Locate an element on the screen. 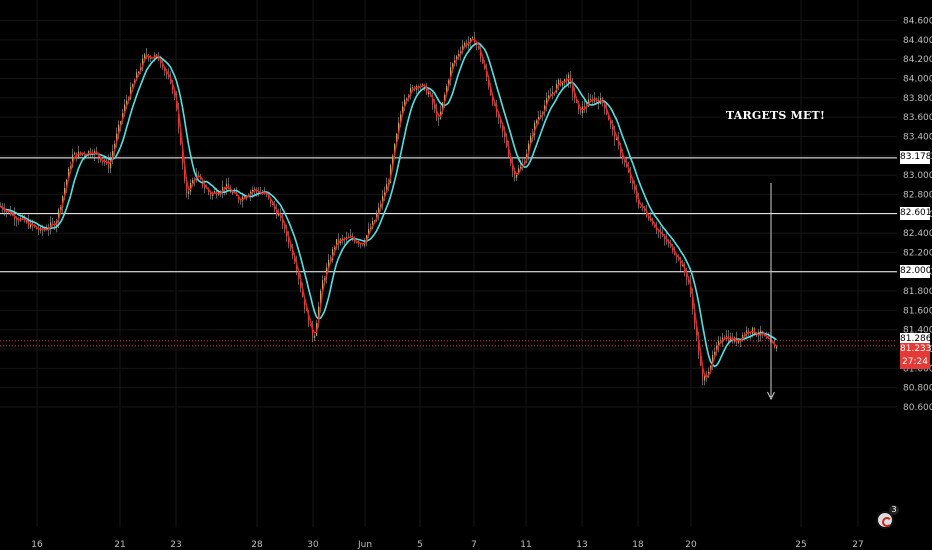 This screenshot has width=932, height=550. time-axis: 16 21 23 28 30 Jun 5 7 11 13 18 20 25 27 is located at coordinates (447, 545).